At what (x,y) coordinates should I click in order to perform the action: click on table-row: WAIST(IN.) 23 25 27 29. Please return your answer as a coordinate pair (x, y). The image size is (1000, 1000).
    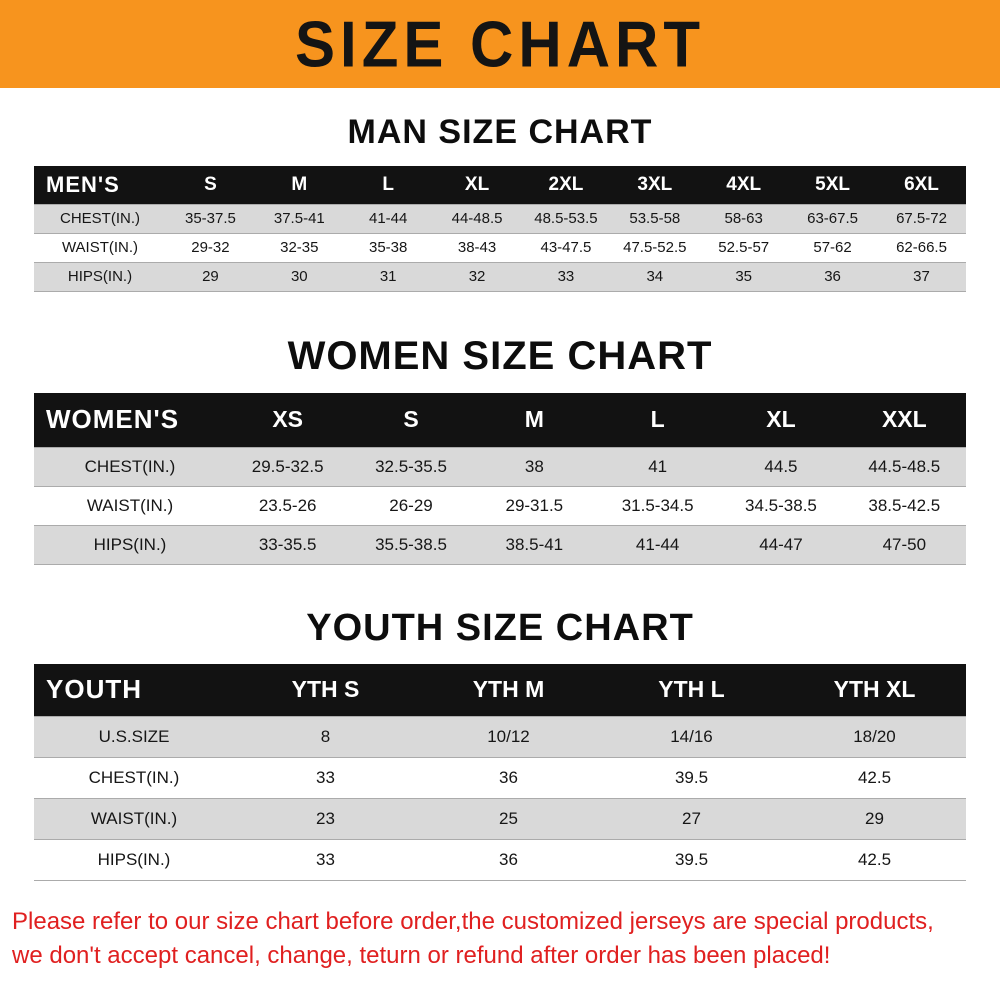
    Looking at the image, I should click on (500, 818).